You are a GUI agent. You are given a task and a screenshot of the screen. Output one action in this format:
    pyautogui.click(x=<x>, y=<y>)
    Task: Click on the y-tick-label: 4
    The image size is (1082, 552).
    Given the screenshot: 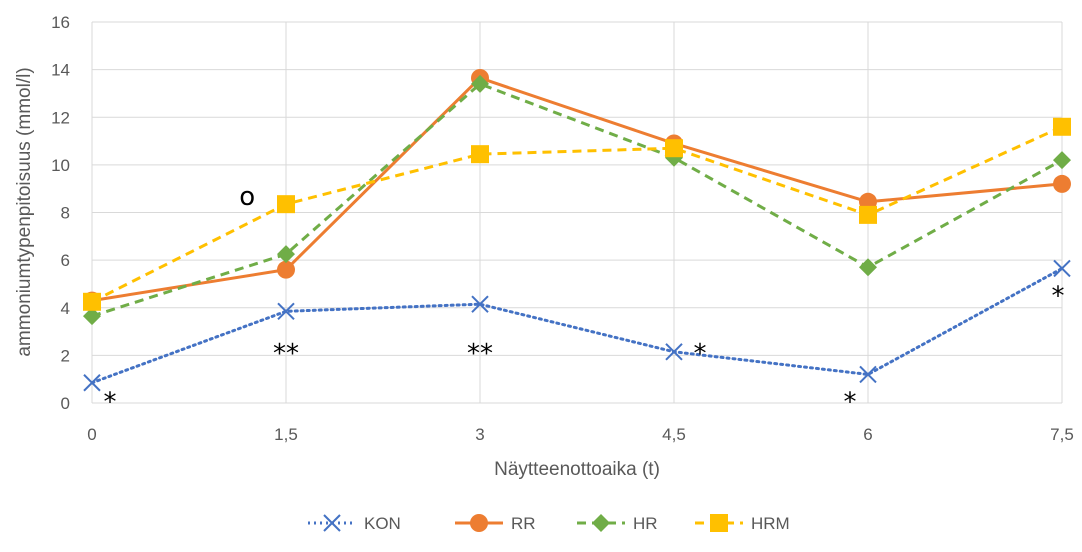 What is the action you would take?
    pyautogui.click(x=65, y=308)
    